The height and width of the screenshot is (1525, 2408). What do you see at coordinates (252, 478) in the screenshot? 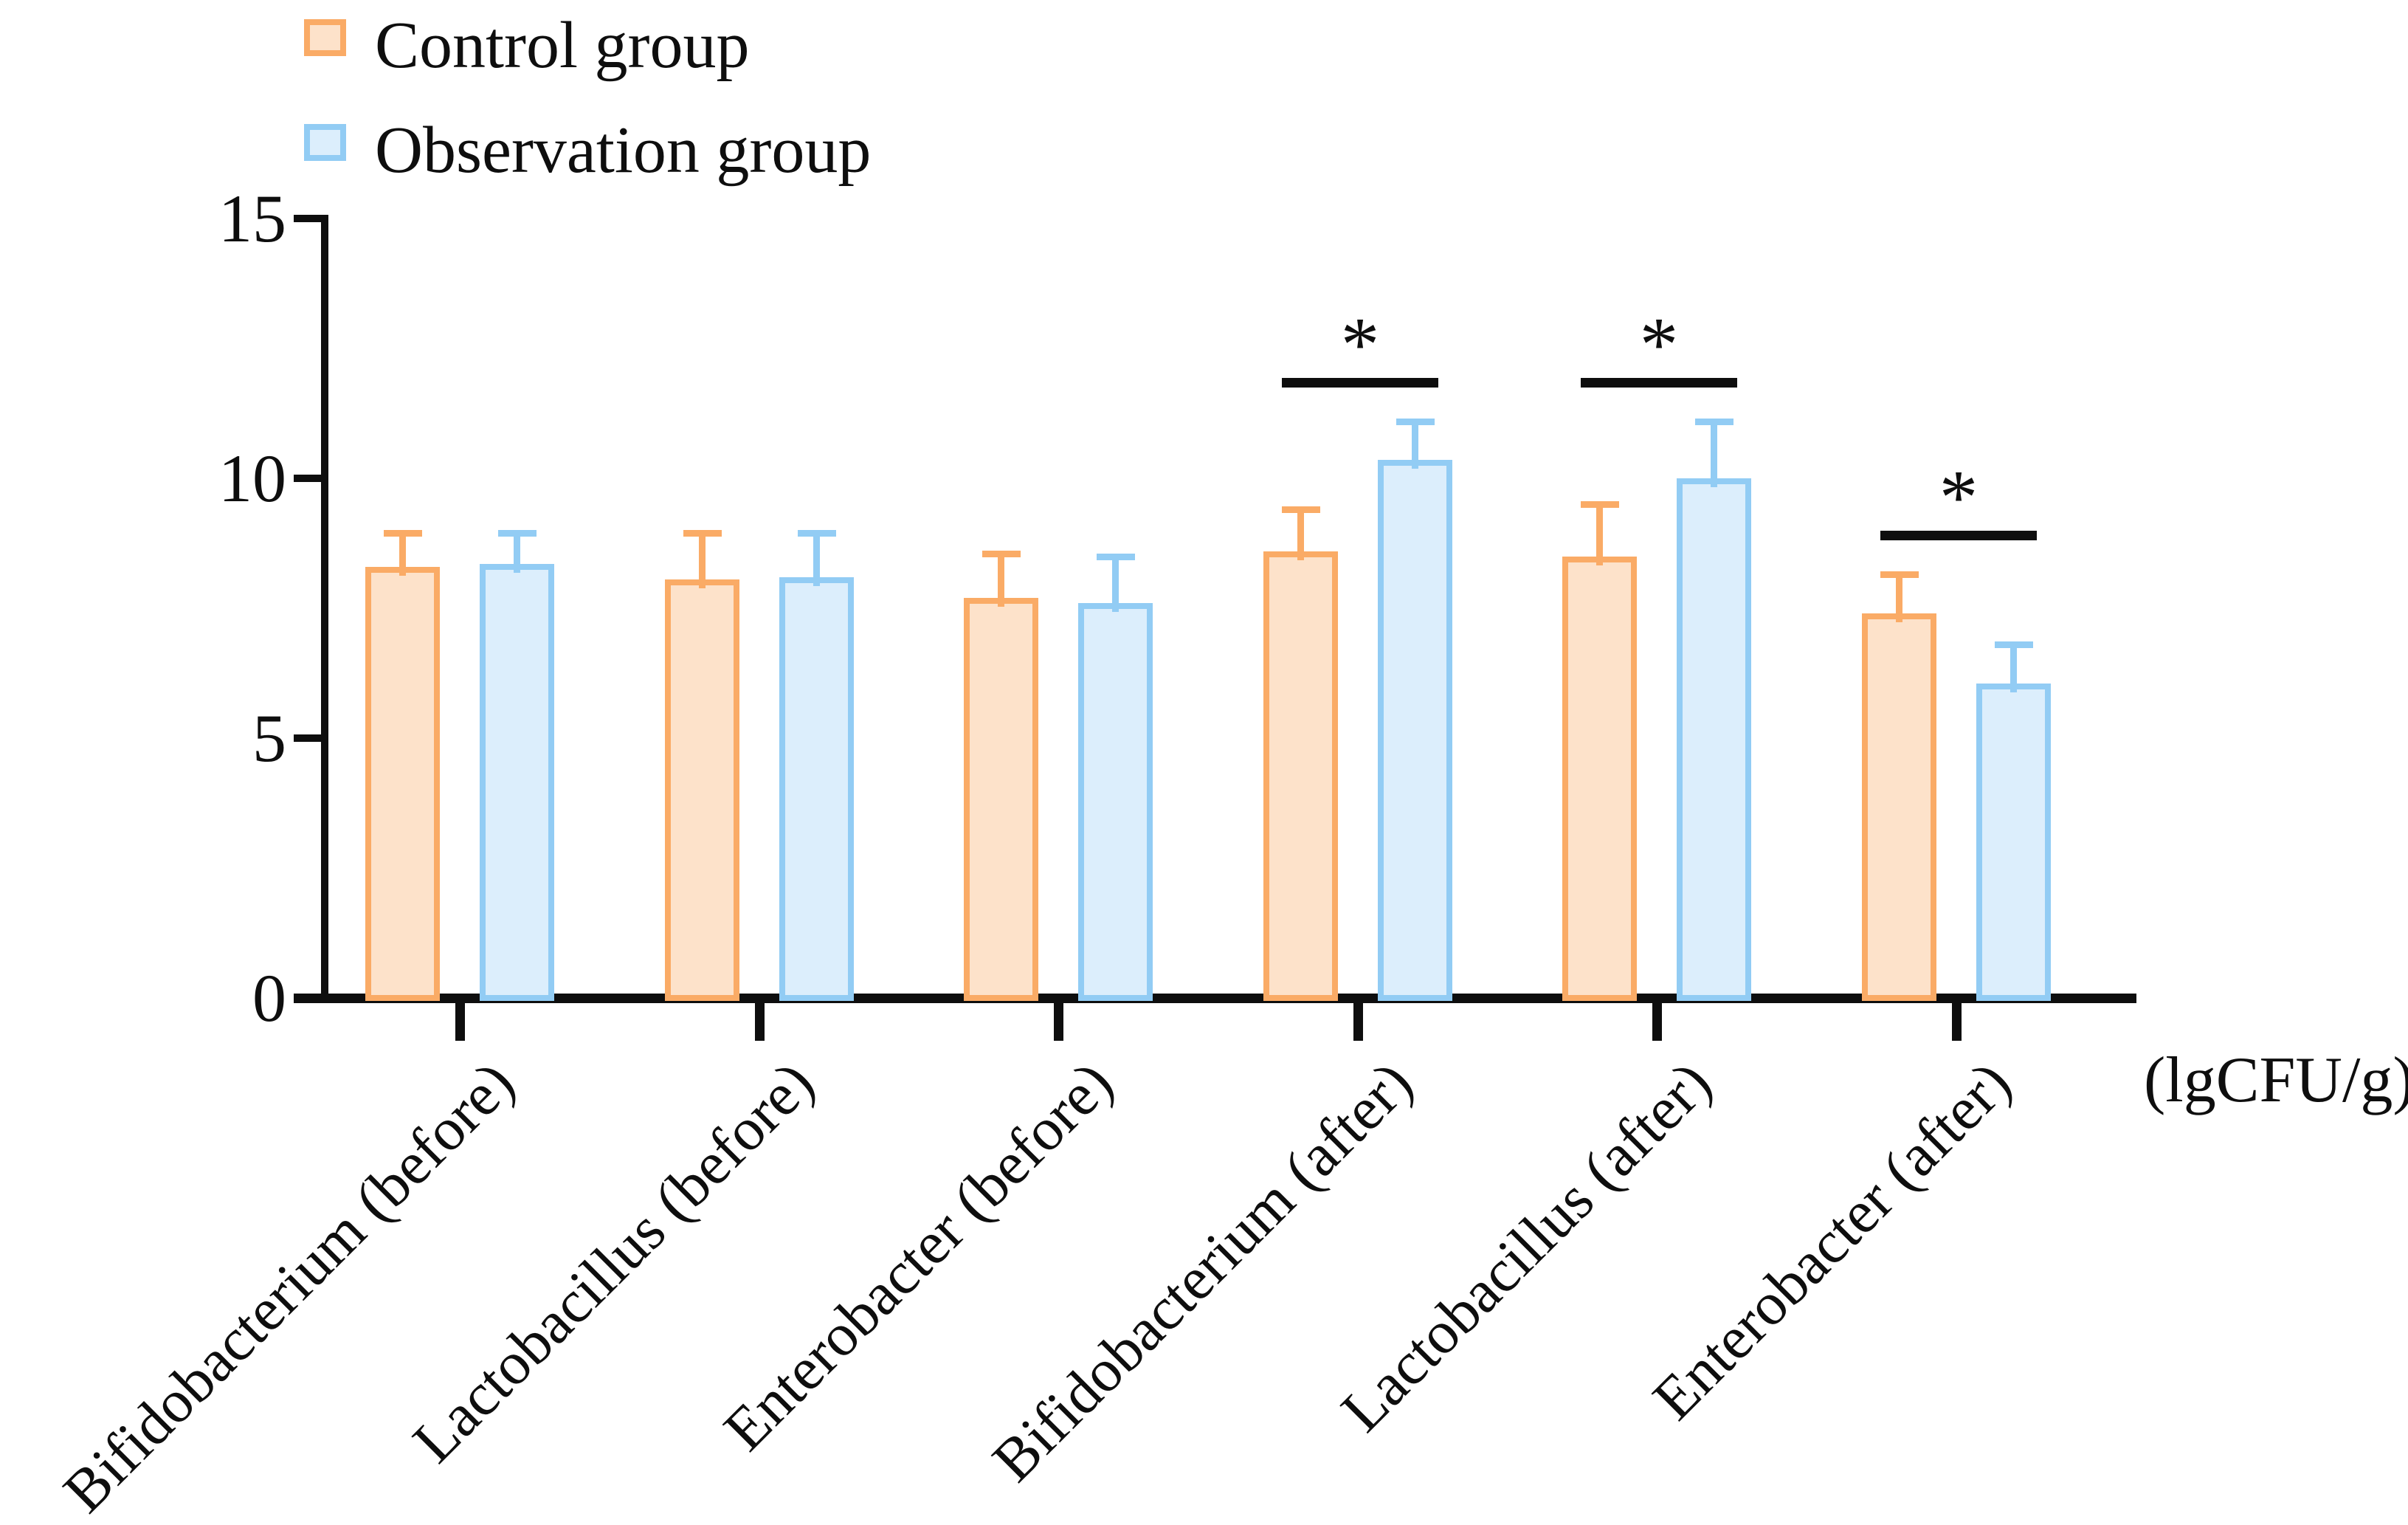
I see `y-tick-label-10: 10` at bounding box center [252, 478].